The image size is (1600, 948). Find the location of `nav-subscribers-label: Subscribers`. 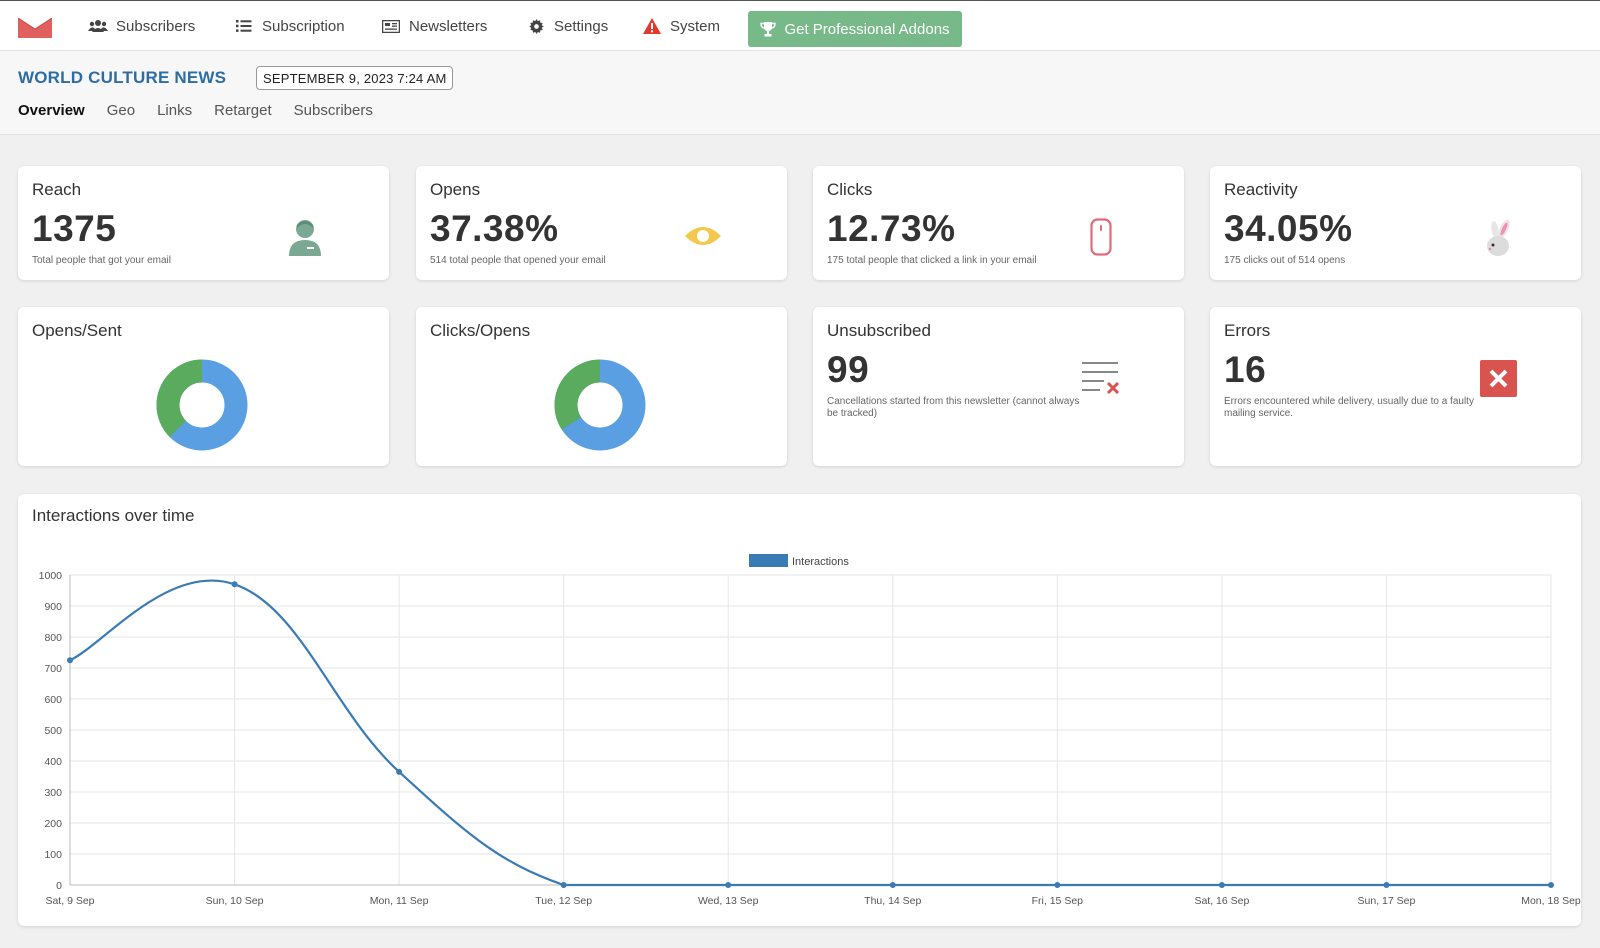

nav-subscribers-label: Subscribers is located at coordinates (156, 26).